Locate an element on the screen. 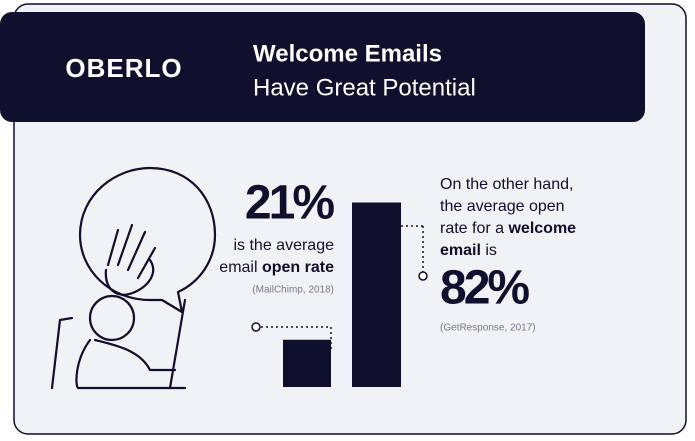 This screenshot has height=441, width=695. note-line: email is is located at coordinates (468, 250).